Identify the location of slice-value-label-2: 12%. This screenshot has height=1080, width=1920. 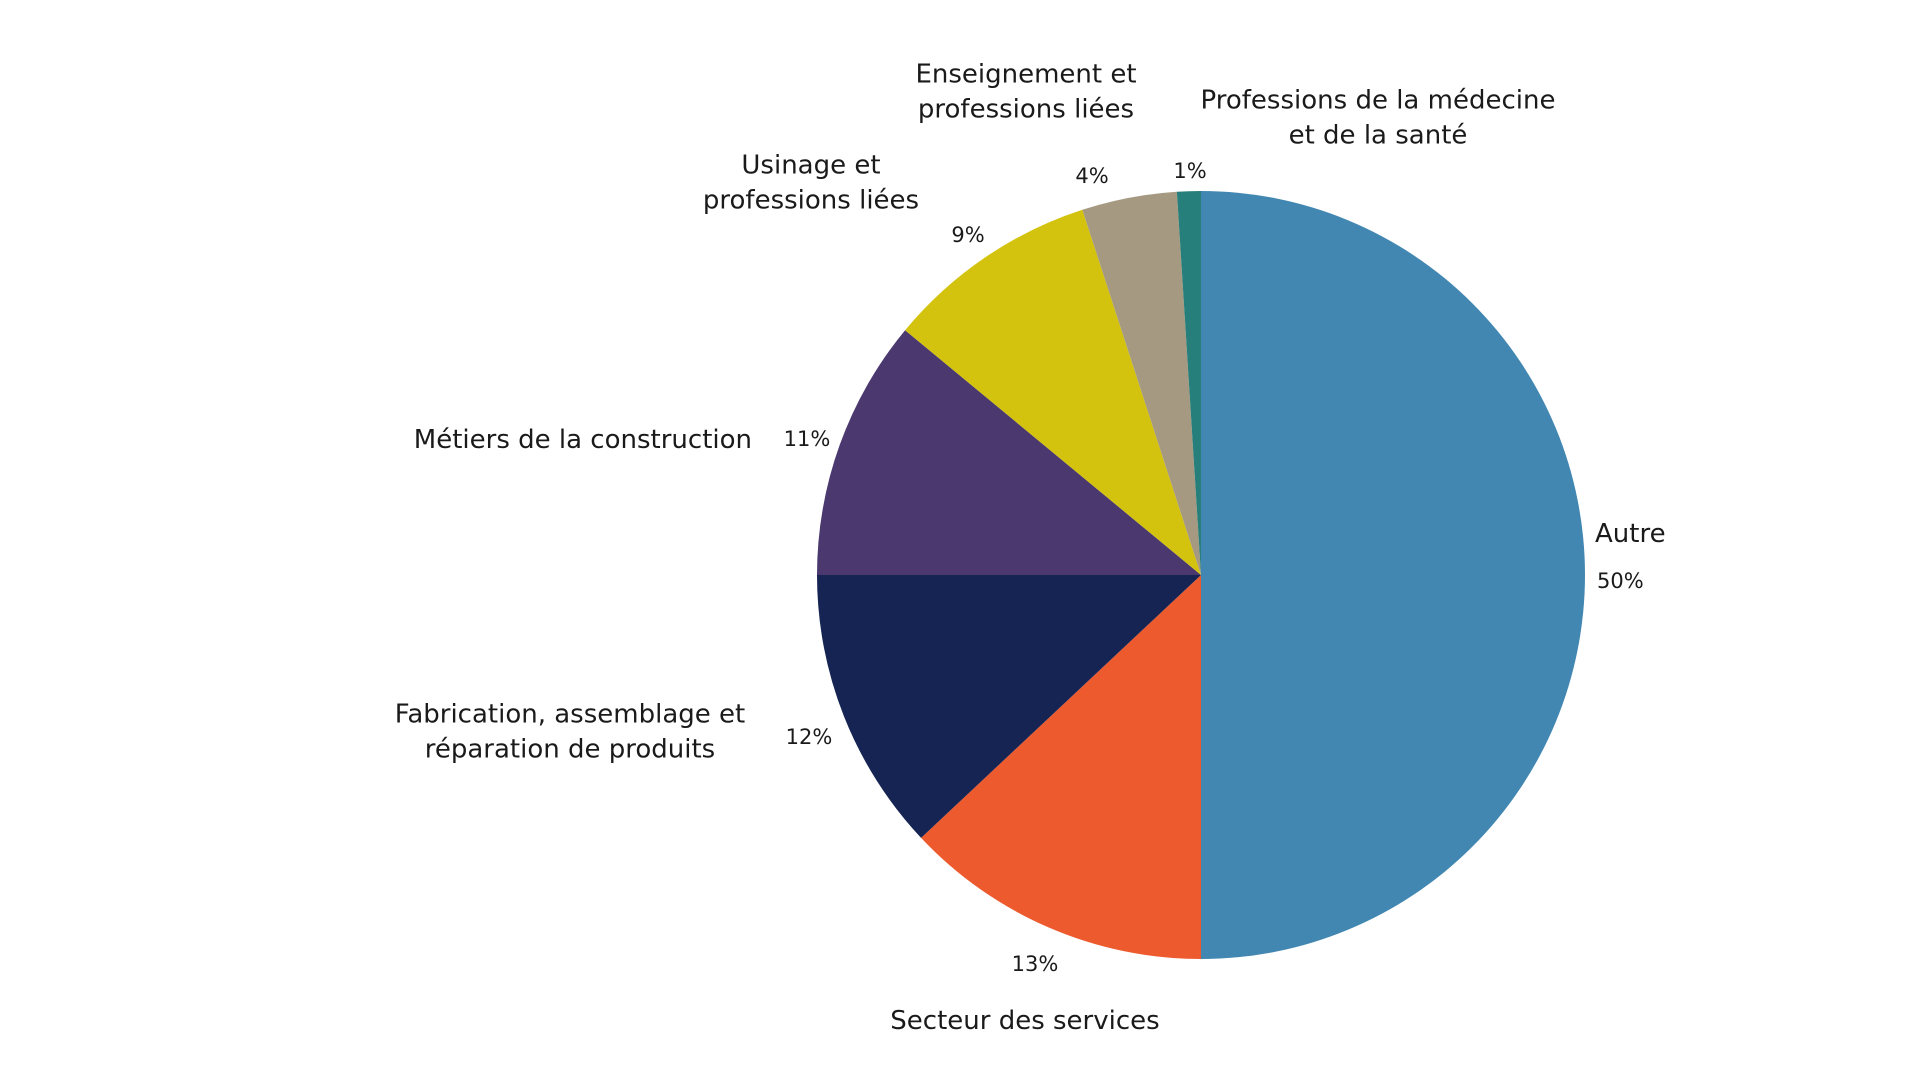
(809, 737).